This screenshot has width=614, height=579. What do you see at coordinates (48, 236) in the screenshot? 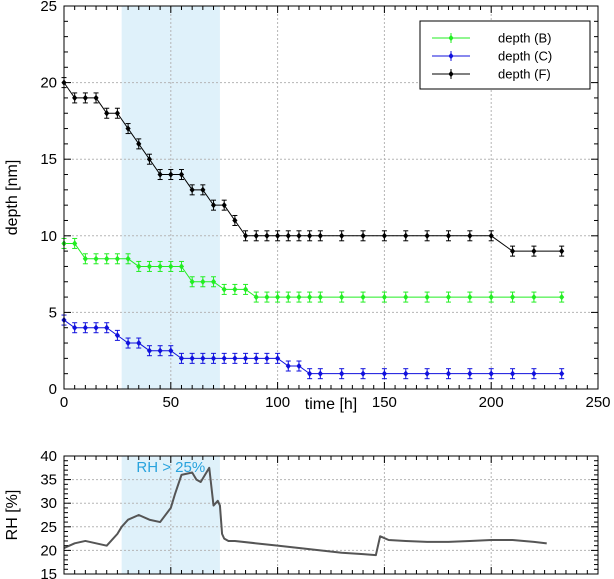
I see `y-tick-label: 10` at bounding box center [48, 236].